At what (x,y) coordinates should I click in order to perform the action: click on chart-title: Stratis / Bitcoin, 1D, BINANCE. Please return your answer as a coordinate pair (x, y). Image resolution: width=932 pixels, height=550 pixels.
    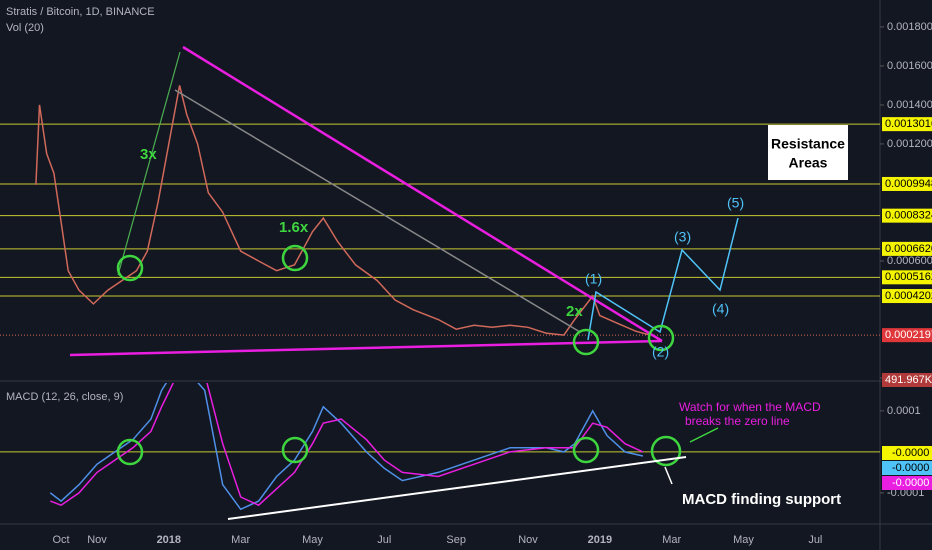
    Looking at the image, I should click on (80, 12).